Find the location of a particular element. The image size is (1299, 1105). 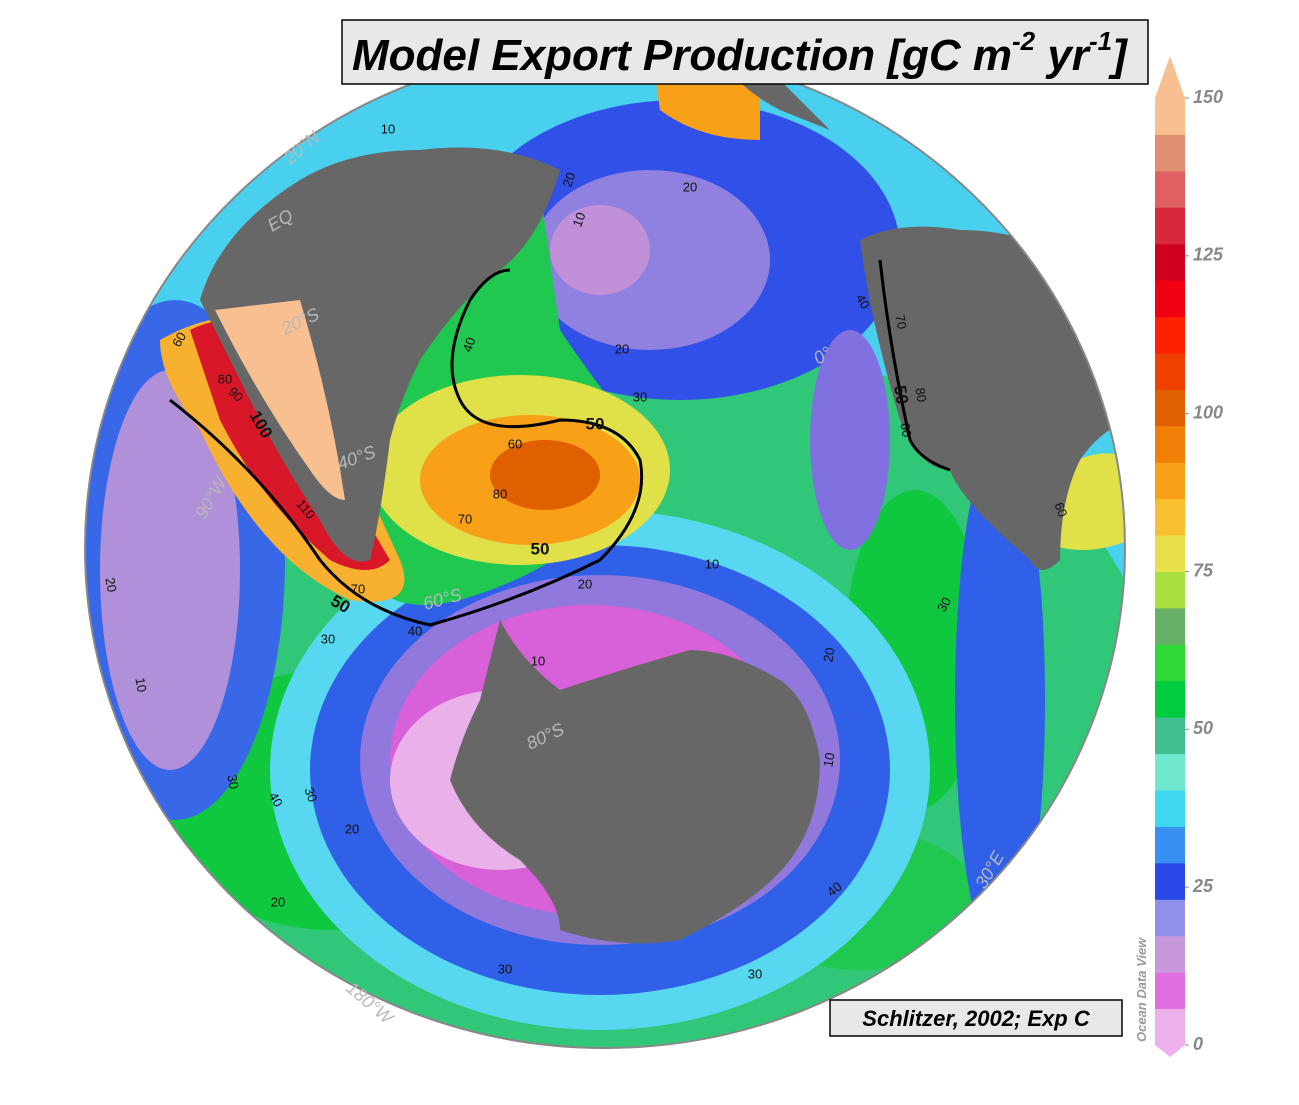

colorbar-tick-label: 75 is located at coordinates (1203, 570).